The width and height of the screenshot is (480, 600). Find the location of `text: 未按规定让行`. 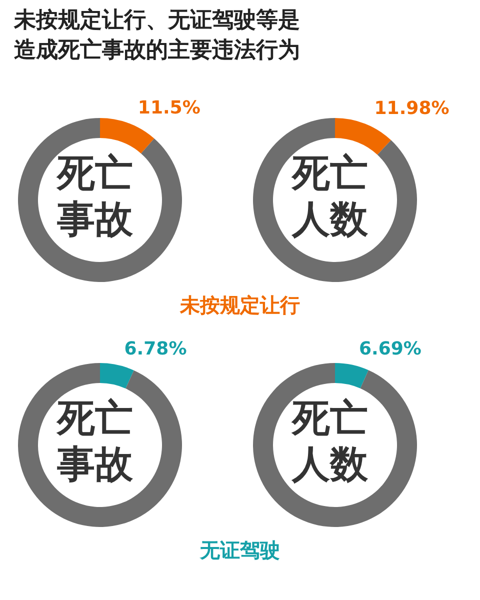

text: 未按规定让行 is located at coordinates (239, 305).